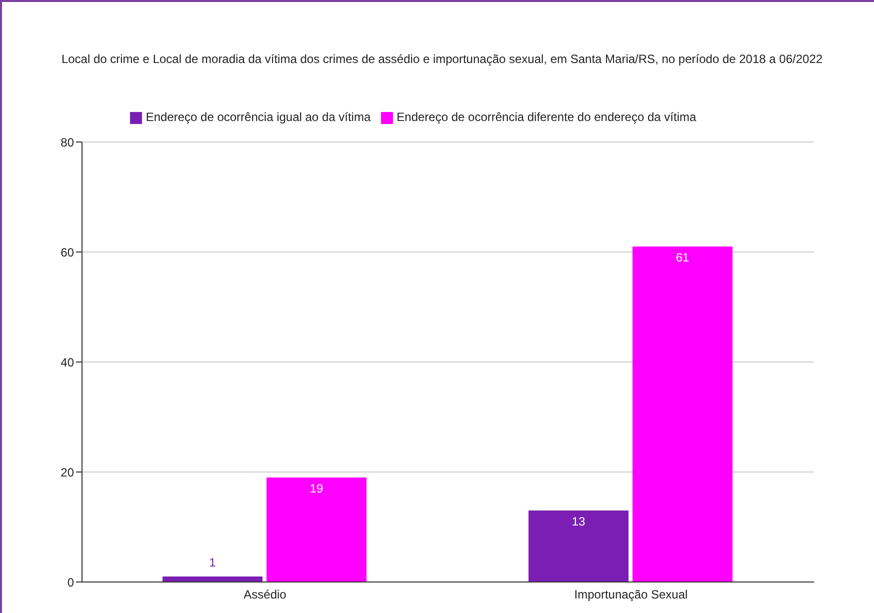  I want to click on y-tick-label: 80, so click(67, 142).